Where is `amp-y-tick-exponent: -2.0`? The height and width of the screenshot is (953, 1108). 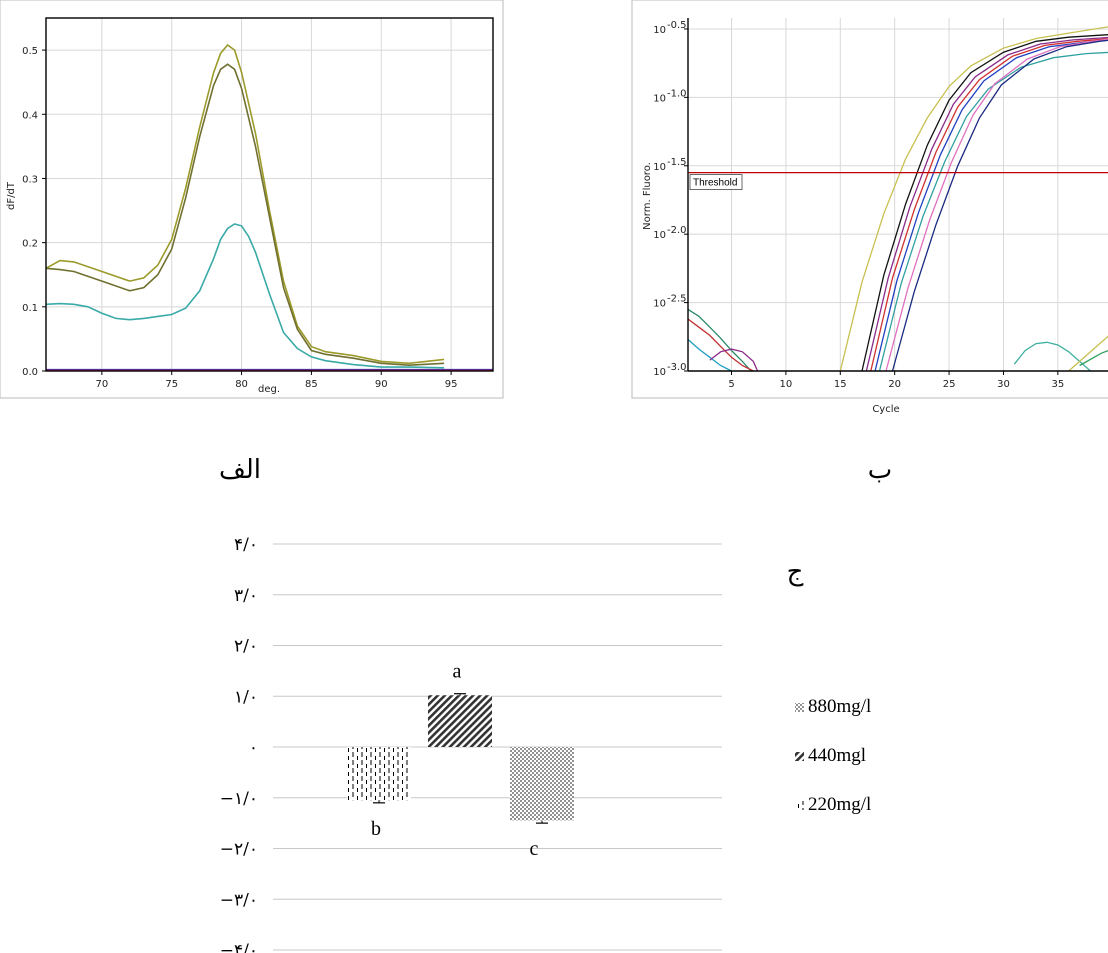
amp-y-tick-exponent: -2.0 is located at coordinates (677, 230).